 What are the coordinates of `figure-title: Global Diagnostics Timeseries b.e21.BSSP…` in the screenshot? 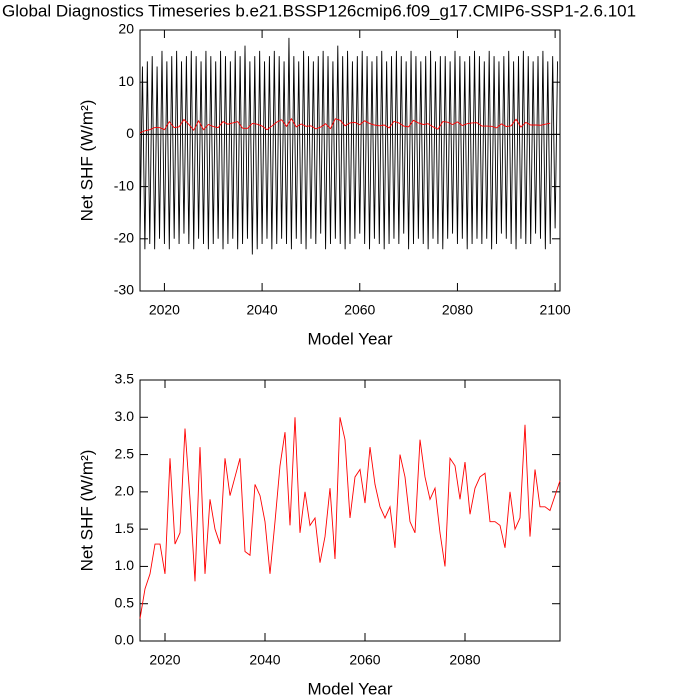 It's located at (319, 10).